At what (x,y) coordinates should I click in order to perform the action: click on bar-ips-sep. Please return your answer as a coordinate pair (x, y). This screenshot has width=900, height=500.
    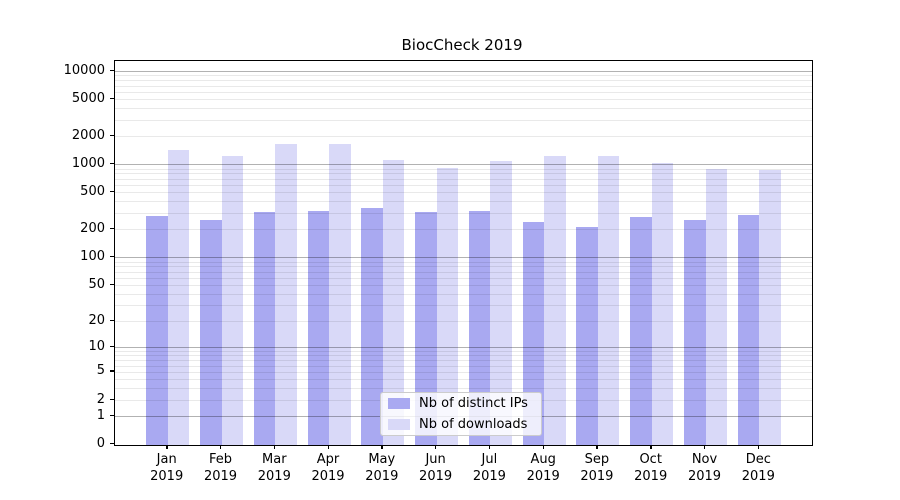
    Looking at the image, I should click on (587, 336).